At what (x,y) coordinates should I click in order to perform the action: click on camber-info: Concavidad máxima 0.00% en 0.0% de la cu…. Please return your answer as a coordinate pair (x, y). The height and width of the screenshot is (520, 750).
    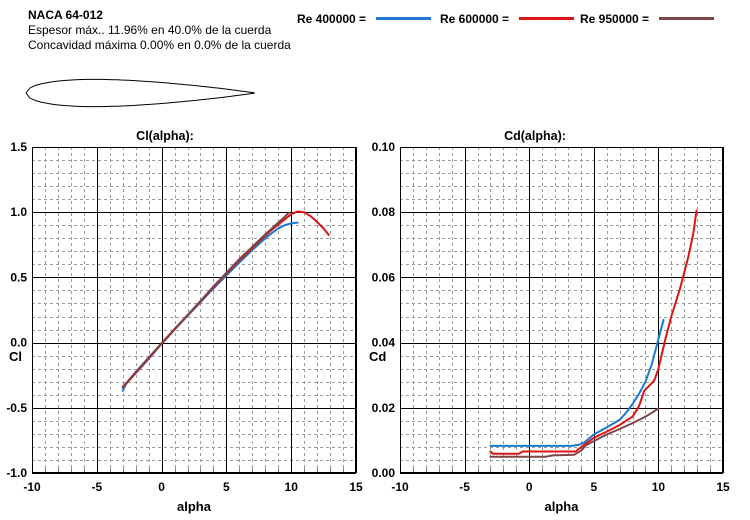
    Looking at the image, I should click on (159, 45).